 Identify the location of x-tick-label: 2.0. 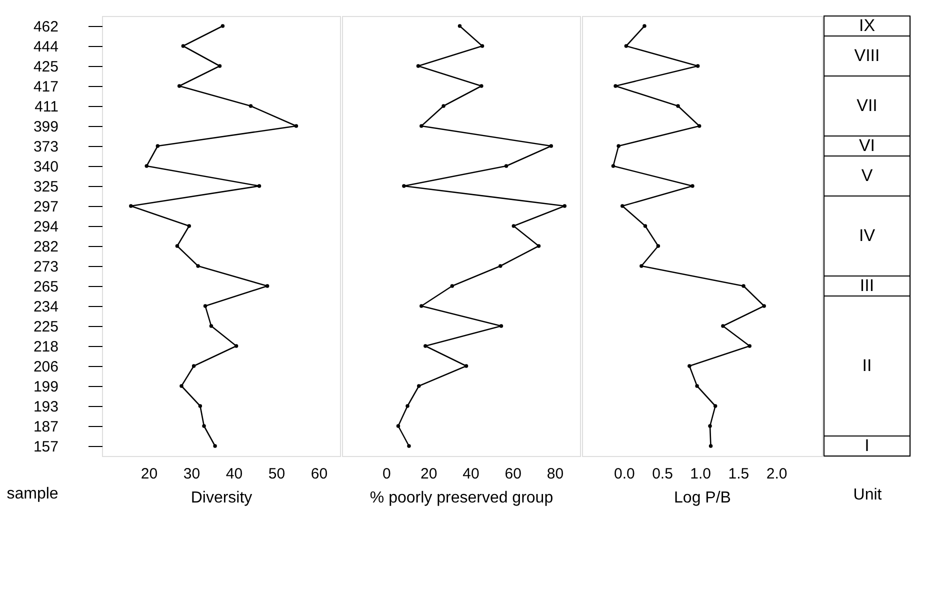
(777, 474).